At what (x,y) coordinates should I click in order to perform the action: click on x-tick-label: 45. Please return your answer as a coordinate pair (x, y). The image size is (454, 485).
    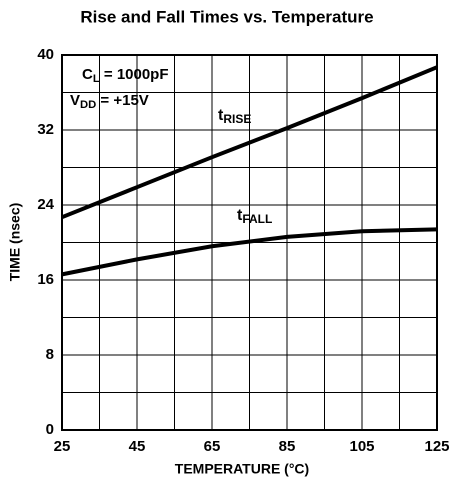
    Looking at the image, I should click on (137, 446).